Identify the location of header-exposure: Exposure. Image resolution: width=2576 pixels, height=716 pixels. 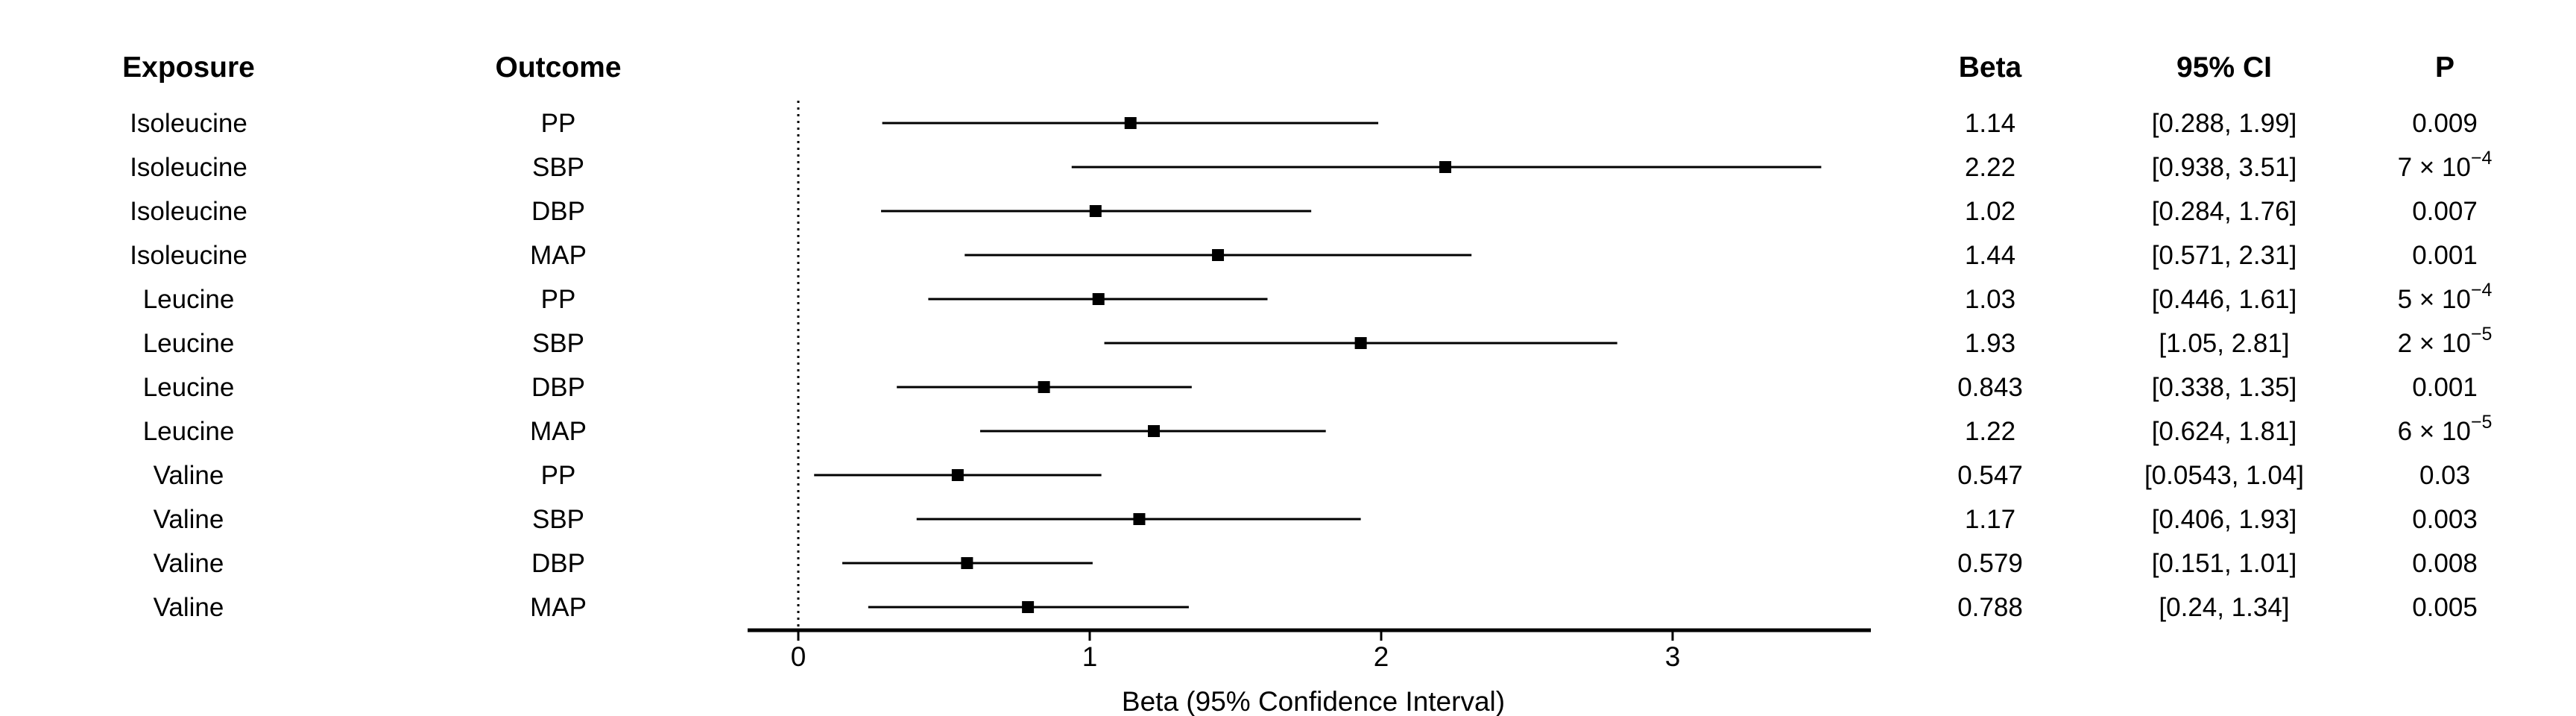
(188, 67).